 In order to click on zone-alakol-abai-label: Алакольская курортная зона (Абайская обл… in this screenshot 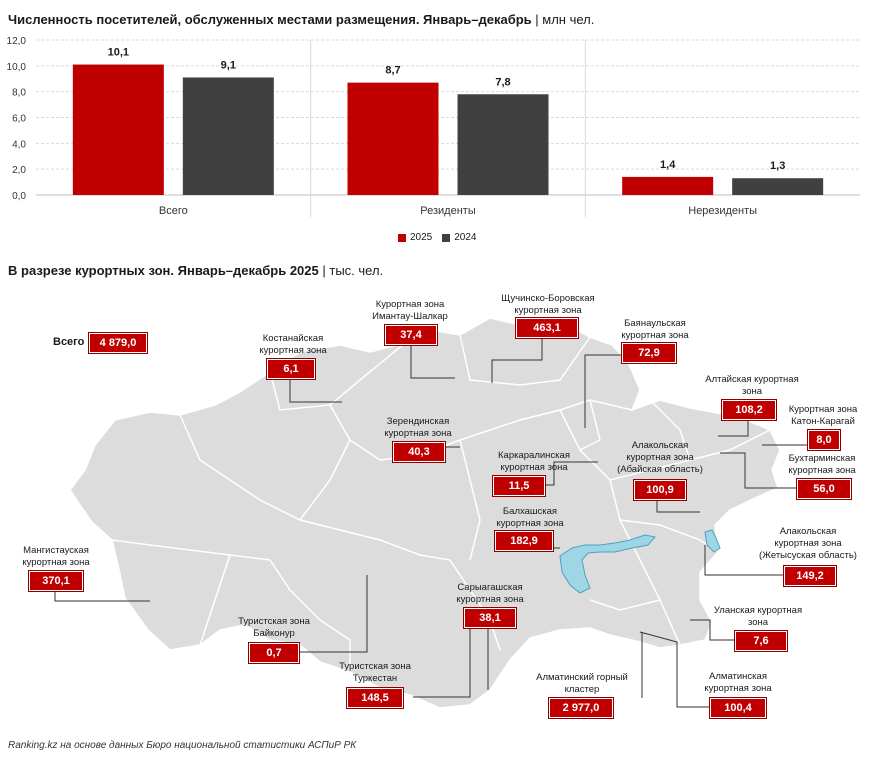, I will do `click(660, 458)`.